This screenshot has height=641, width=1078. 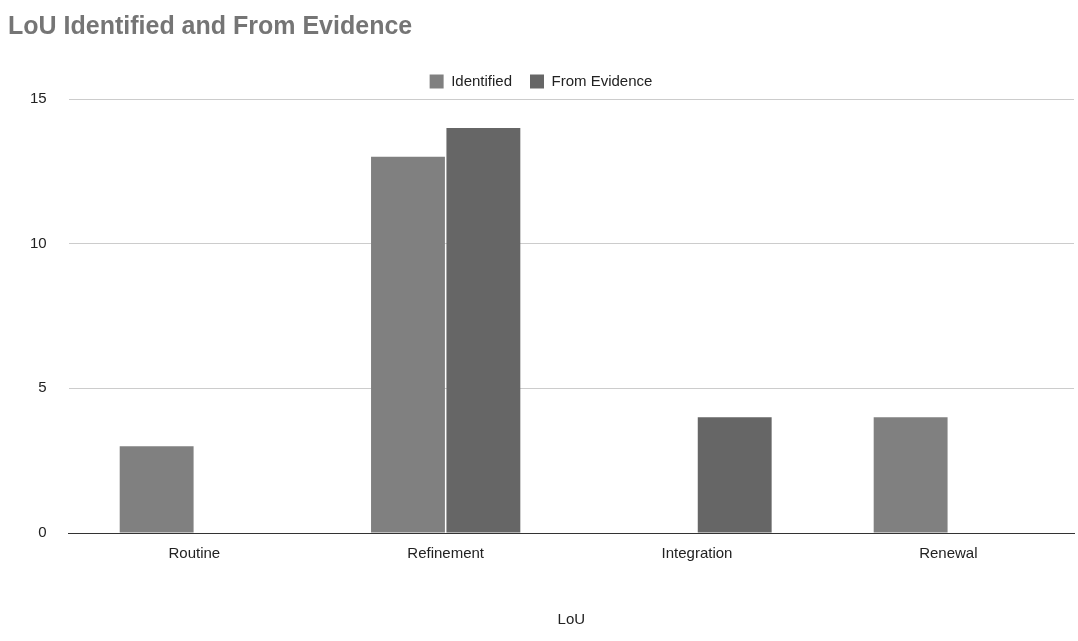 I want to click on y-tick-label: 5, so click(x=42, y=387).